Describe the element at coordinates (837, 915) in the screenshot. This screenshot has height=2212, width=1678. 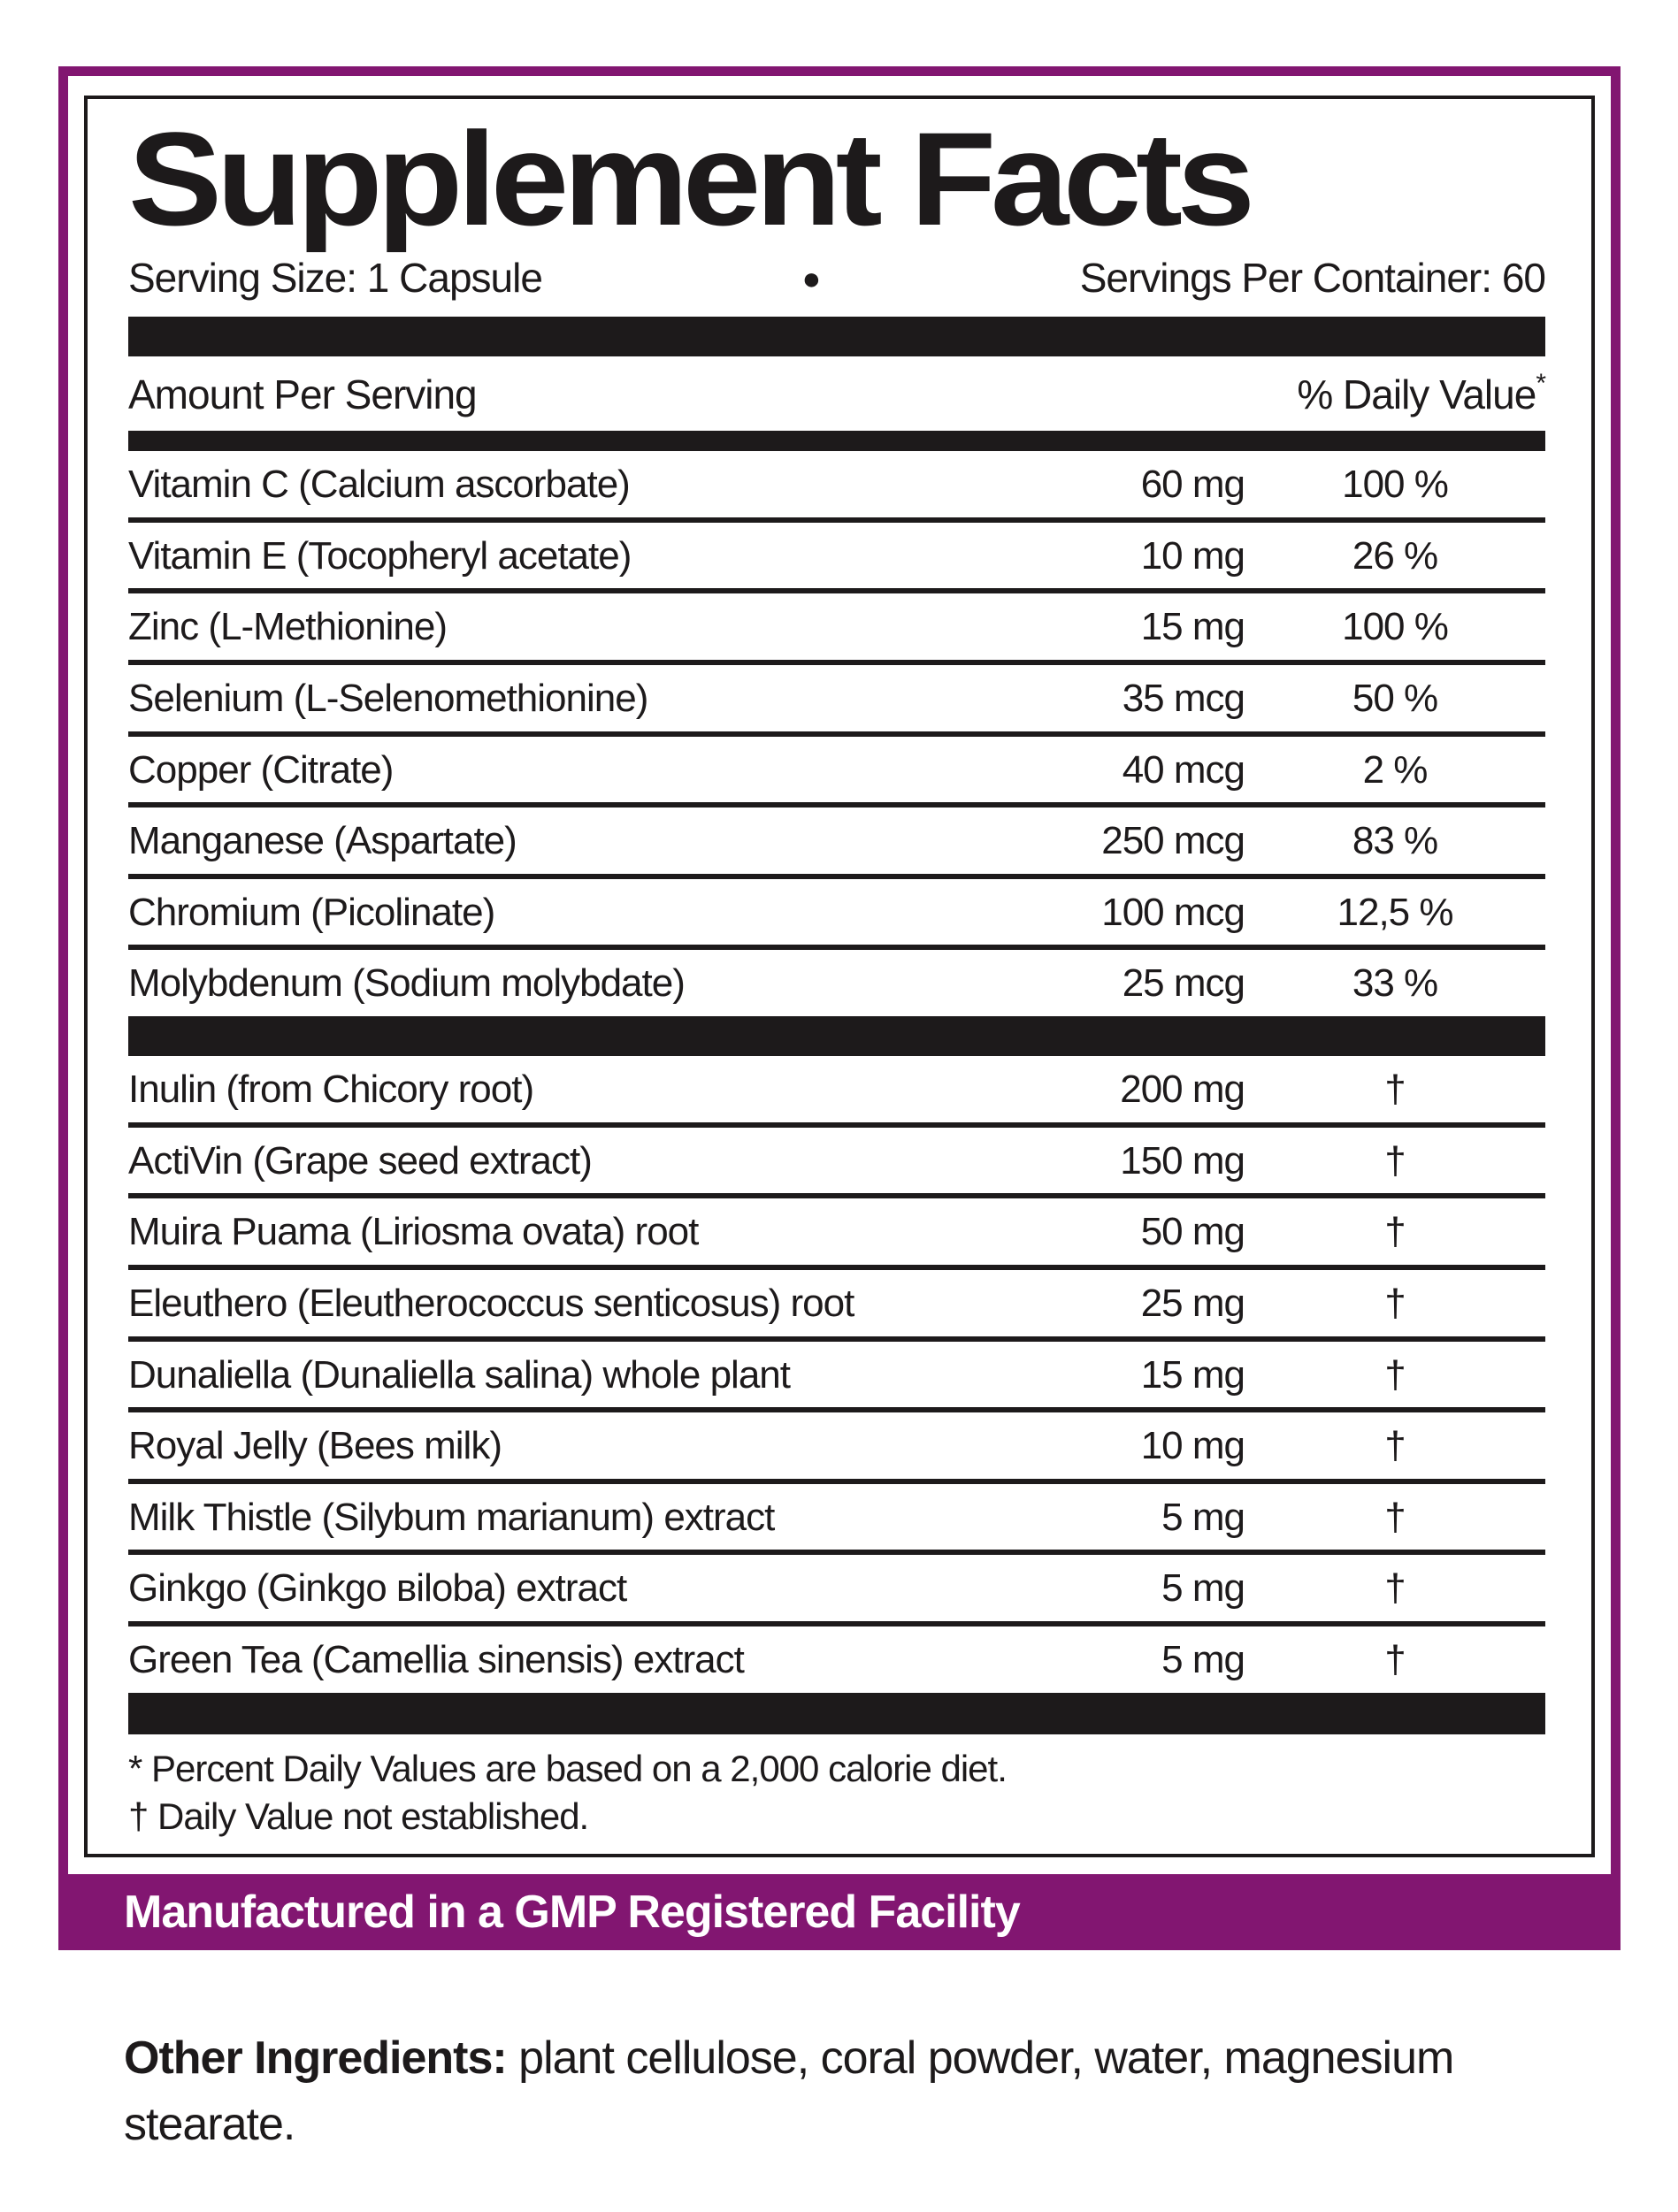
I see `table-row: Chromium (Picolinate) 100 mcg 12,5 %` at that location.